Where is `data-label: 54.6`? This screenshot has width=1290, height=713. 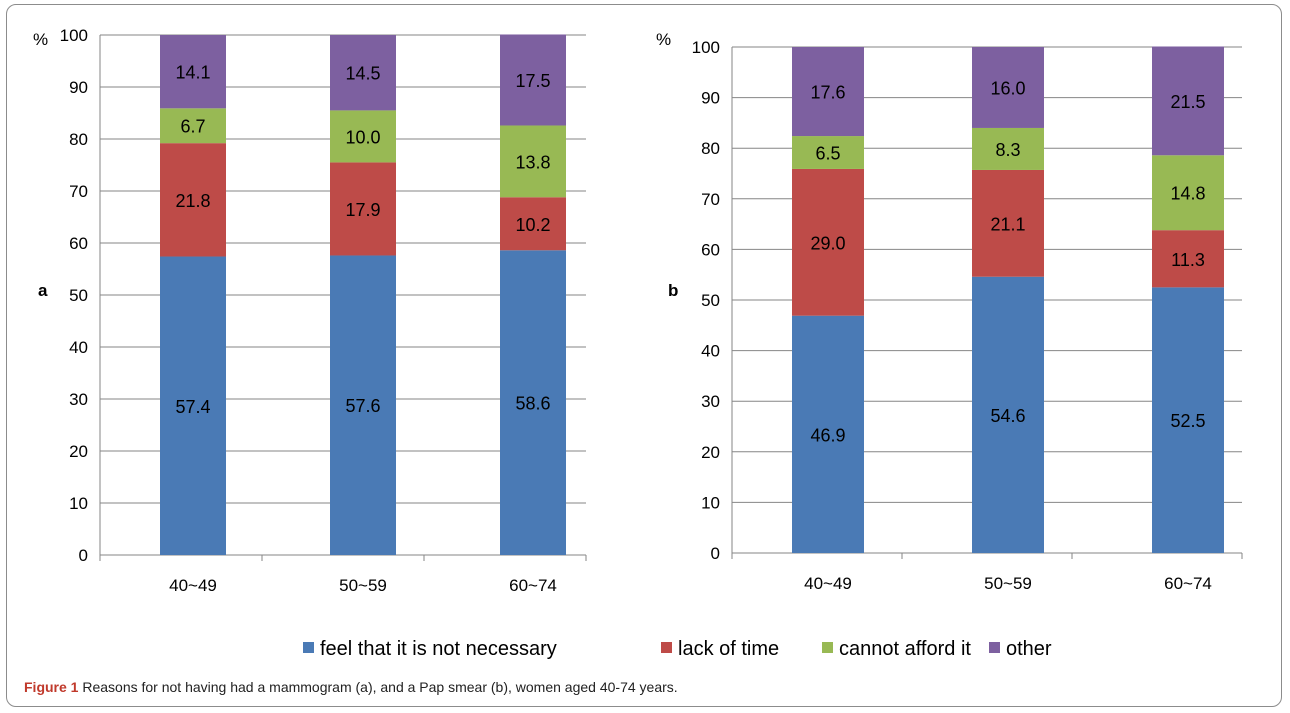
data-label: 54.6 is located at coordinates (1007, 416).